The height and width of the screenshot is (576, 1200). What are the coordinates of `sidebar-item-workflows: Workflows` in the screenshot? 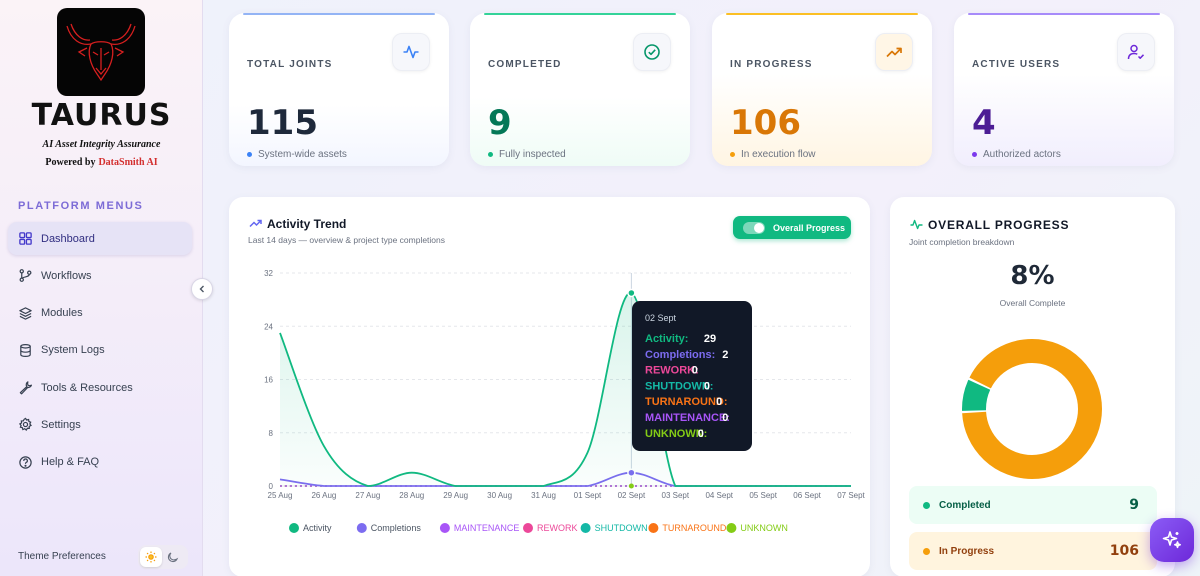 It's located at (100, 275).